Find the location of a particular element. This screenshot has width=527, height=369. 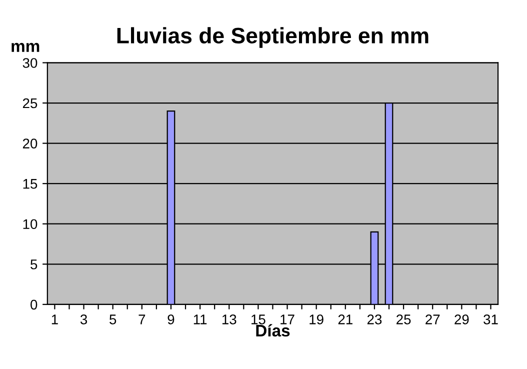

y-axis-title: mm is located at coordinates (26, 47).